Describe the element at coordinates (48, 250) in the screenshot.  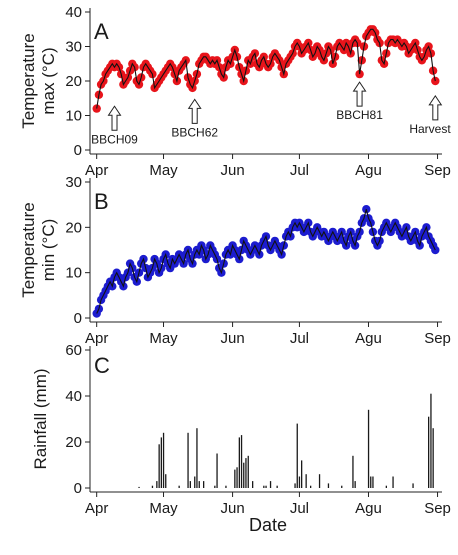
I see `y-axis-title-line-b-2: min (°C)` at that location.